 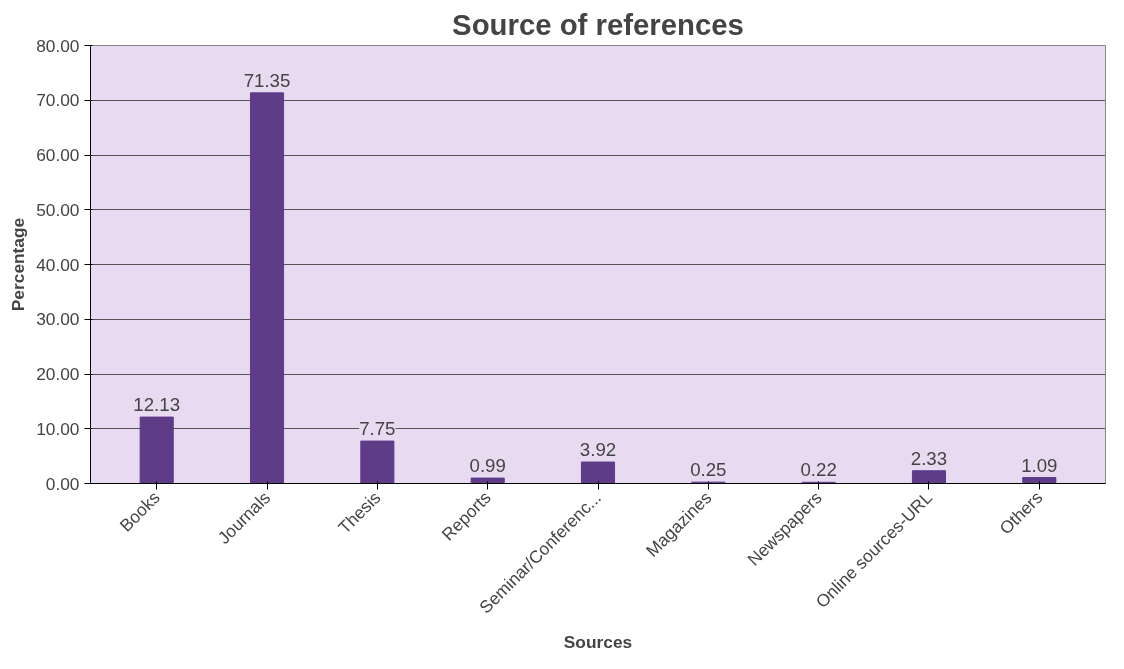 What do you see at coordinates (58, 100) in the screenshot?
I see `y-tick-label: 70.00` at bounding box center [58, 100].